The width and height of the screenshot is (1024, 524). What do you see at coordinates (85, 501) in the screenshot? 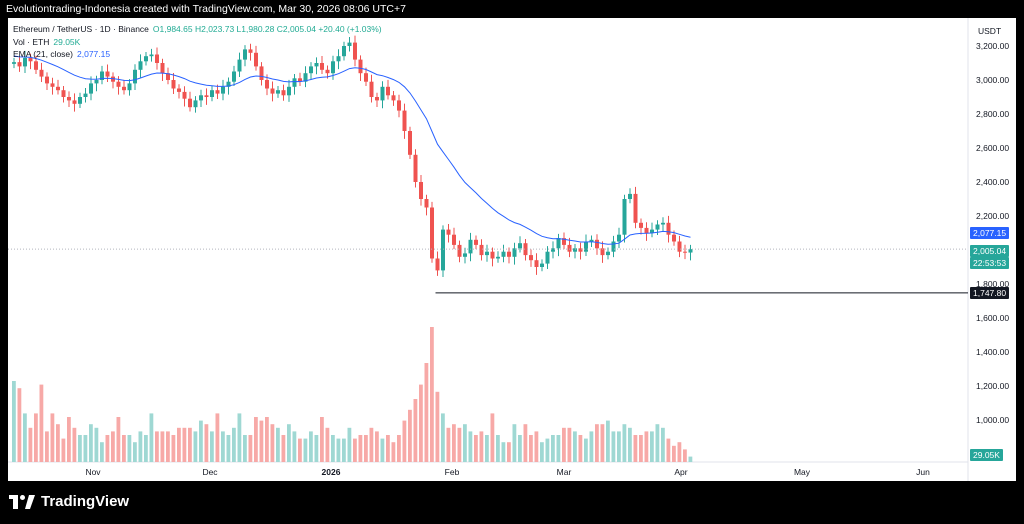
I see `brand-name: TradingView` at bounding box center [85, 501].